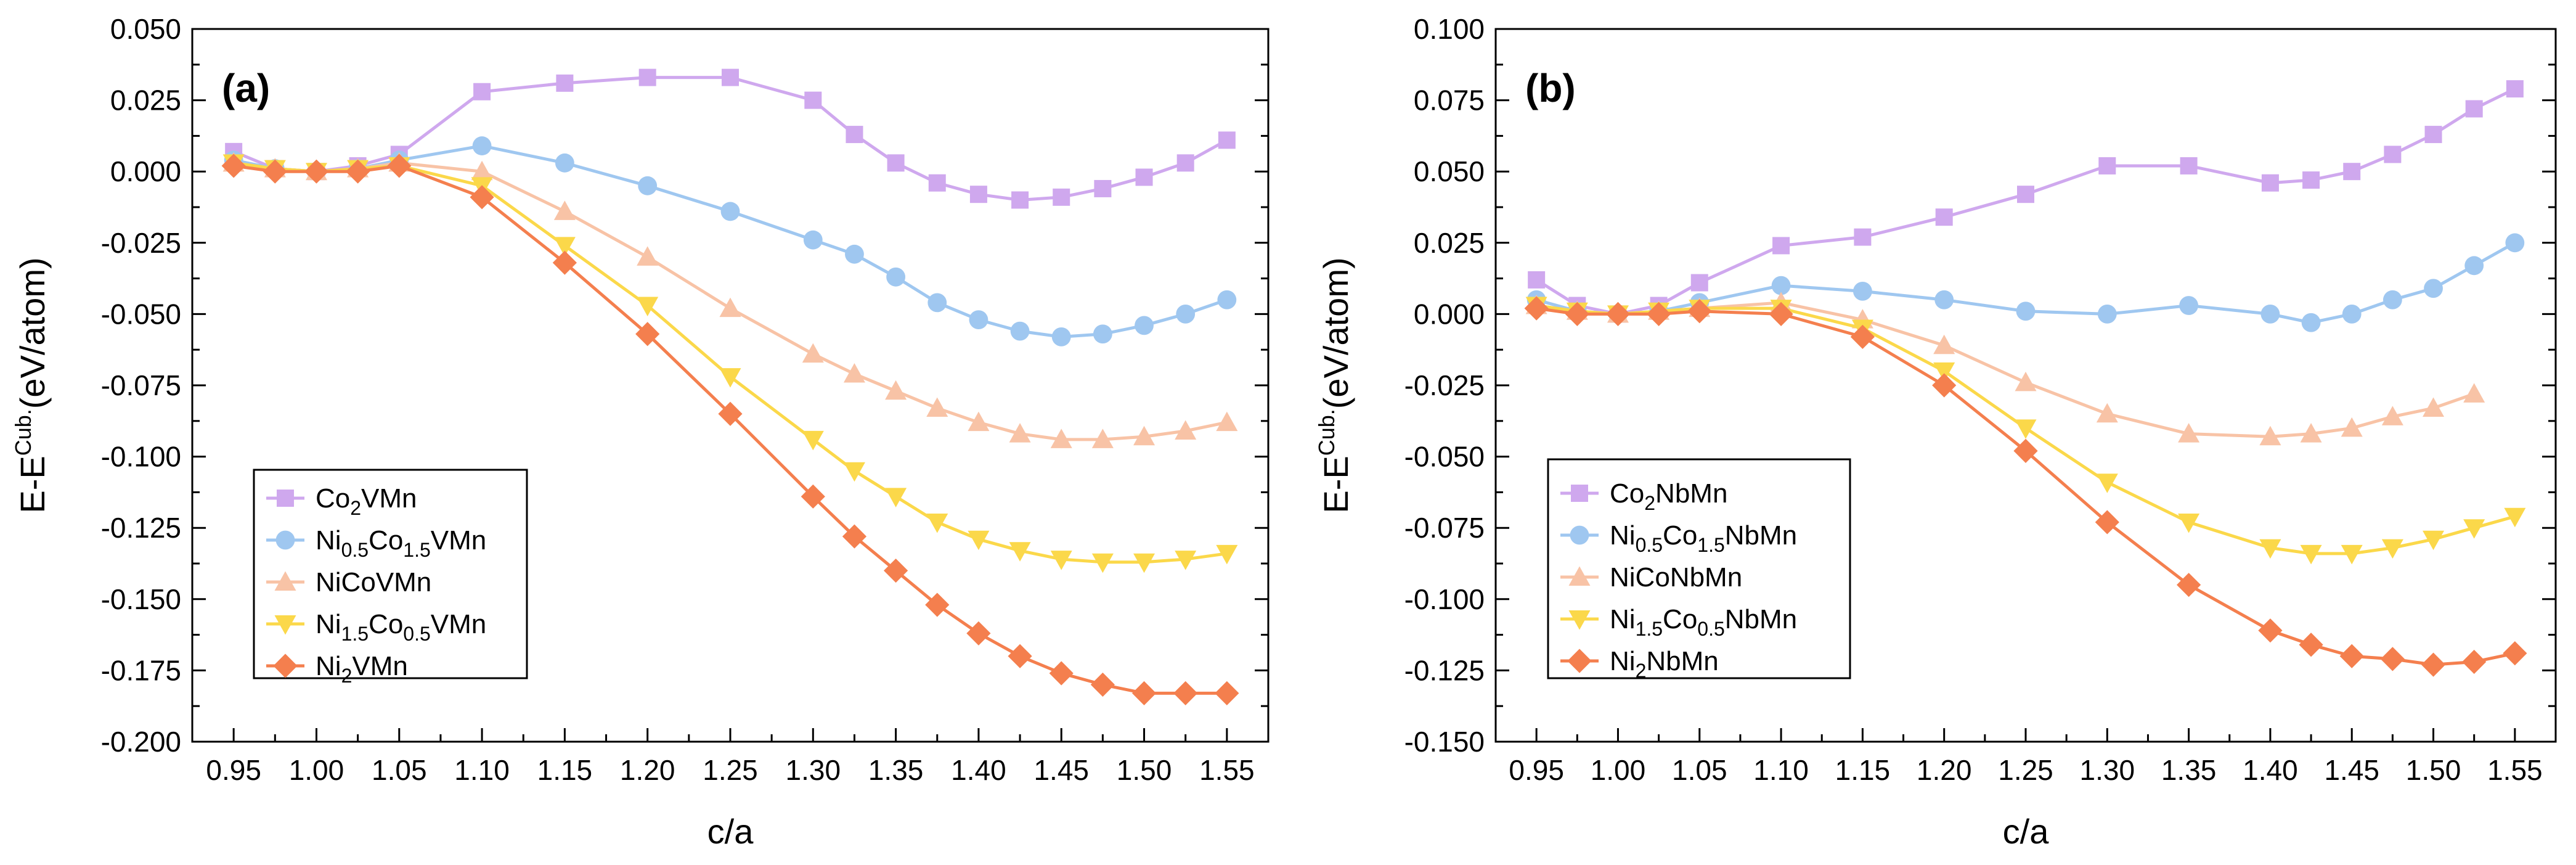  Describe the element at coordinates (1761, 619) in the screenshot. I see `legend-label-part: NbMn` at that location.